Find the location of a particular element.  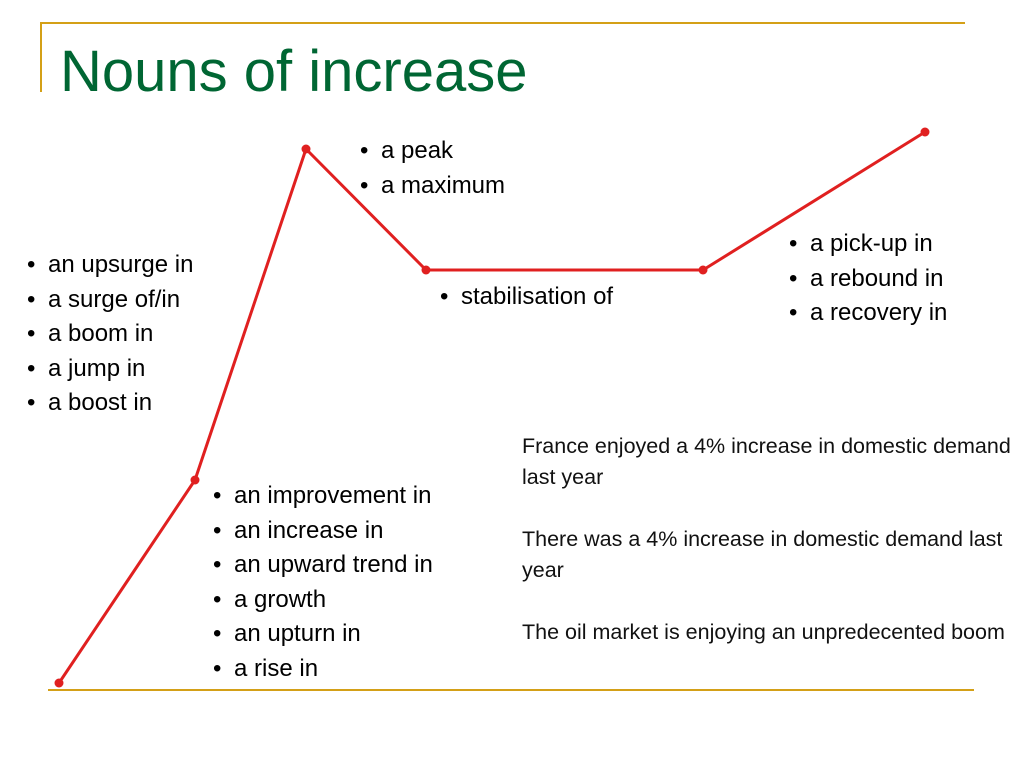

noun-item: a jump in is located at coordinates (110, 369).